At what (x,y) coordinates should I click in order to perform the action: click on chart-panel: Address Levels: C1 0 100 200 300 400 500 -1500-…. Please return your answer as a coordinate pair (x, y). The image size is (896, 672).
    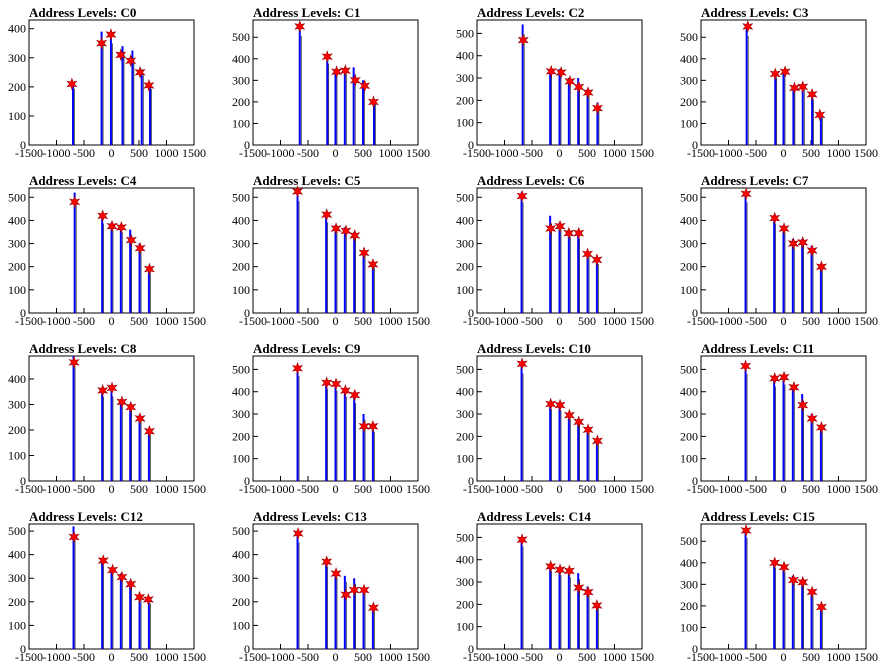
    Looking at the image, I should click on (336, 84).